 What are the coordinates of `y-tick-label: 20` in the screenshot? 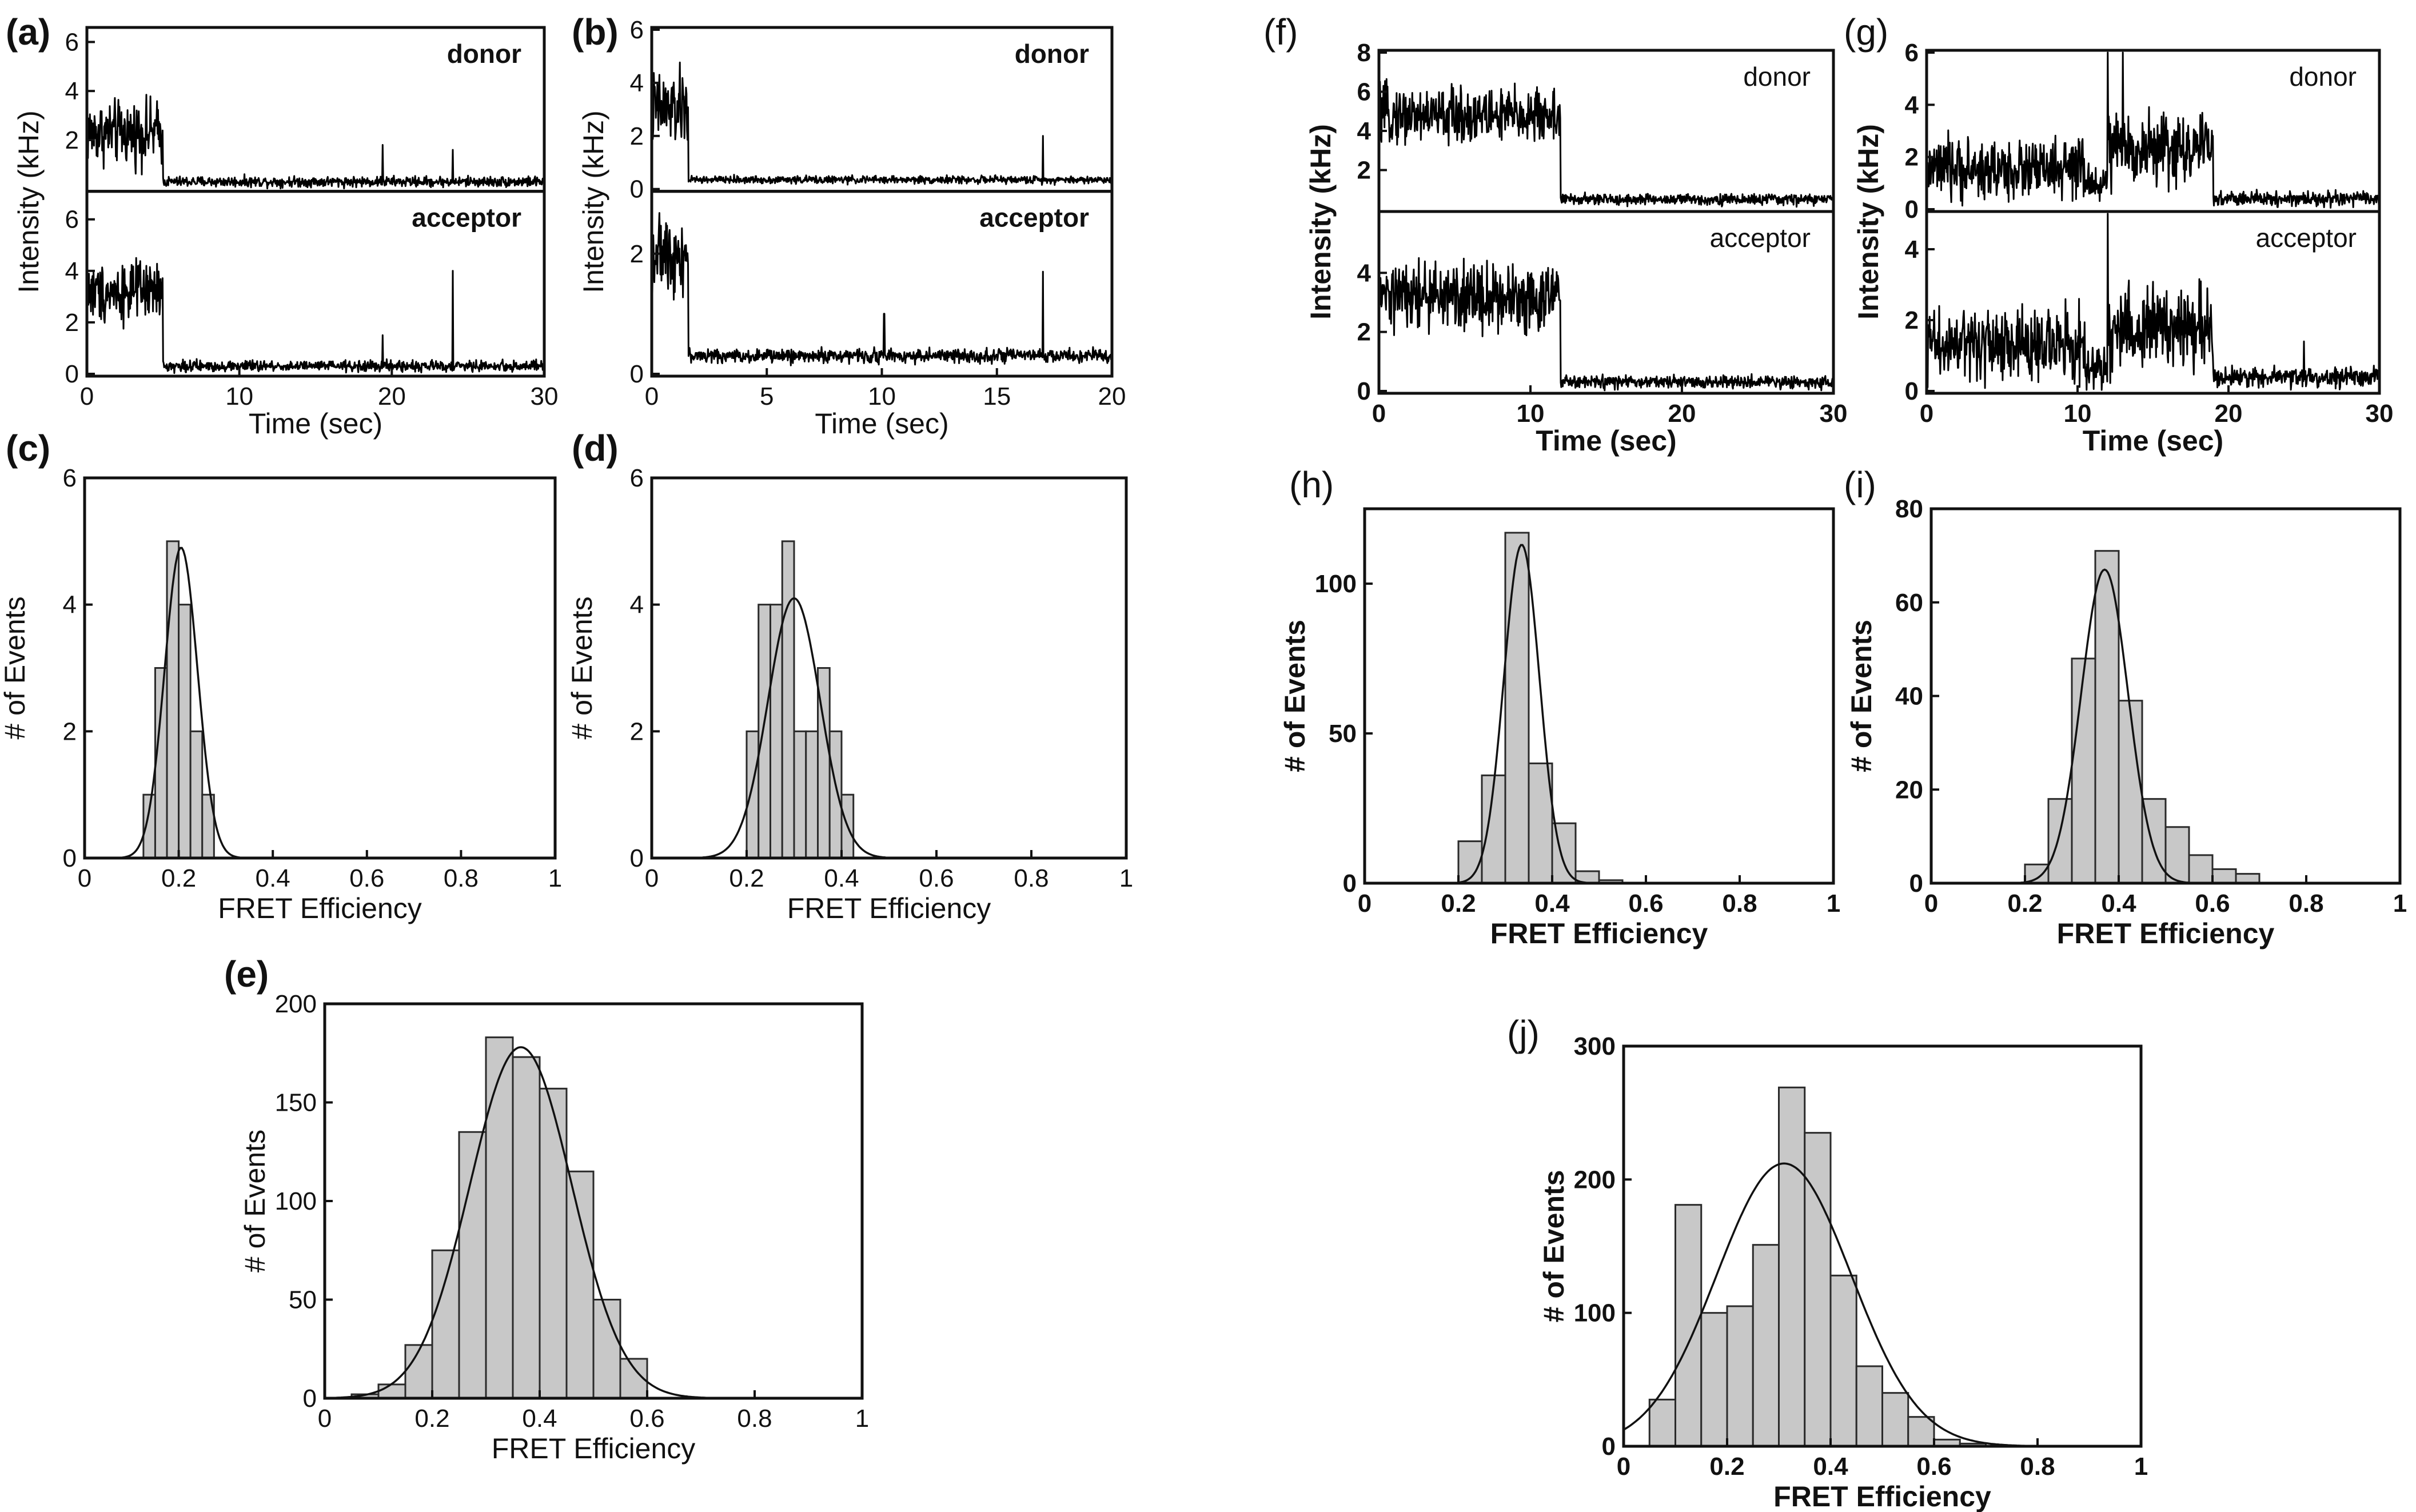 It's located at (1909, 790).